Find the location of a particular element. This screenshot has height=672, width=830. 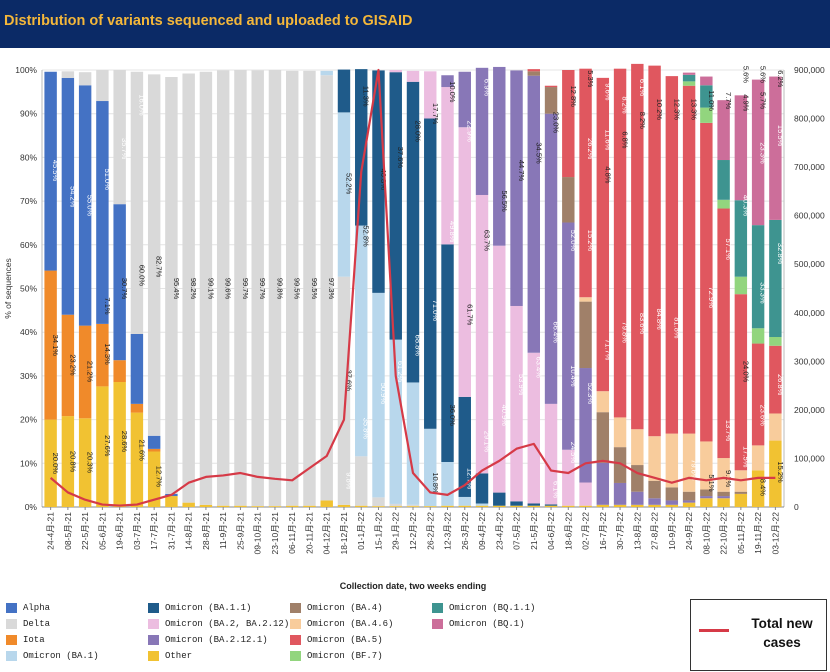

bar-data-label: 98.2% is located at coordinates (193, 289).